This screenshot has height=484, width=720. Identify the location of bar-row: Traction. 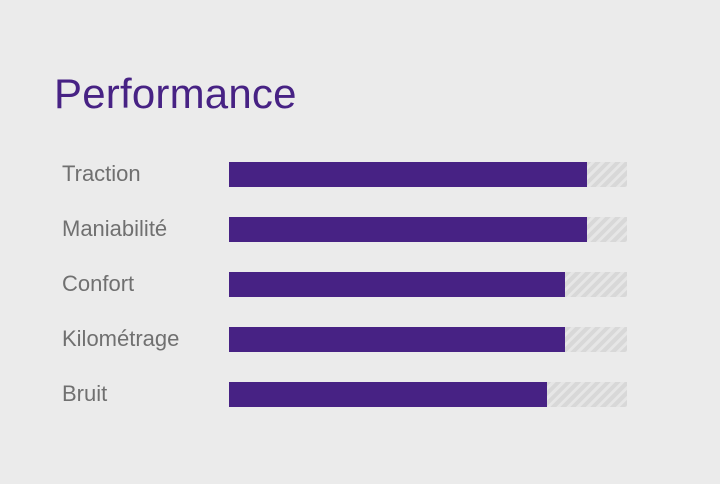
(360, 174).